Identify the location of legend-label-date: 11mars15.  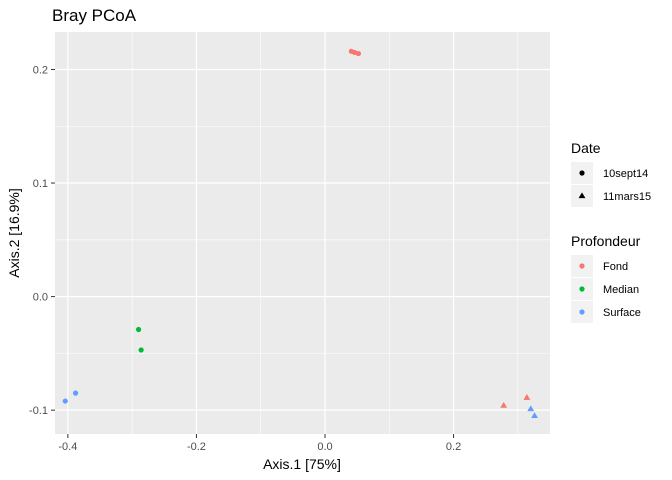
(627, 197).